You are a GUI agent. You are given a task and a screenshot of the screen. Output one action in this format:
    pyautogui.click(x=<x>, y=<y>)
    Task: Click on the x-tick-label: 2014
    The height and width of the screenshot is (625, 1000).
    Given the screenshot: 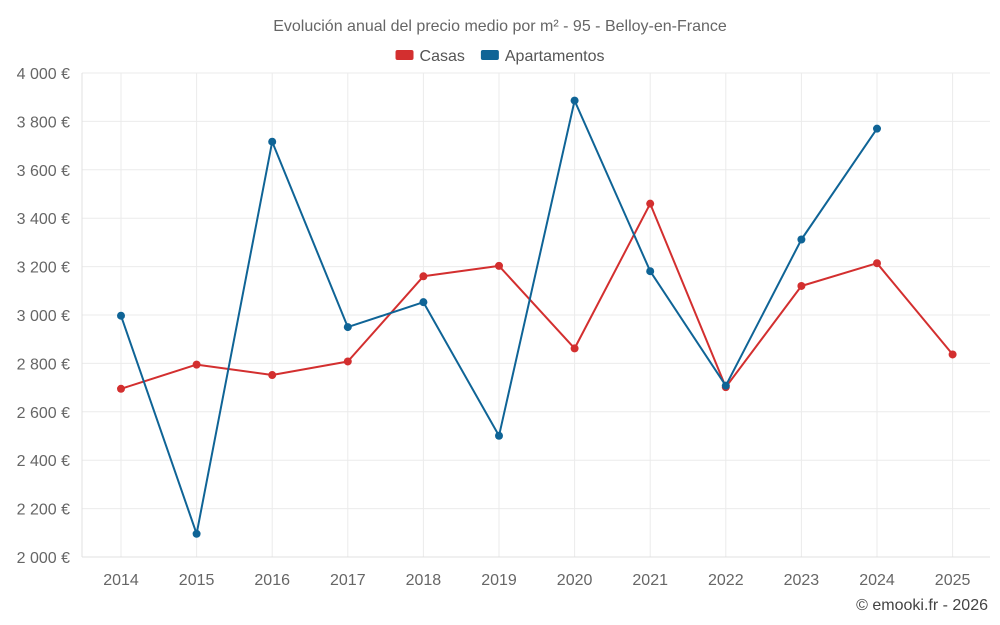 What is the action you would take?
    pyautogui.click(x=121, y=580)
    